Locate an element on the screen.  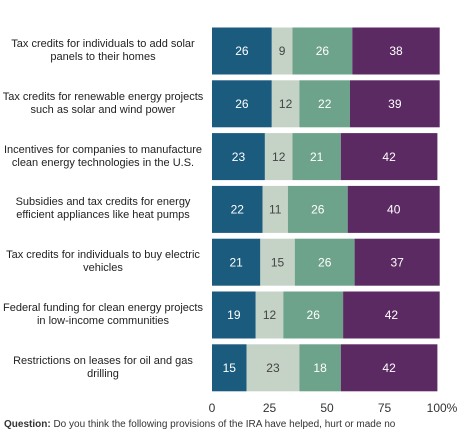
x-tick-label: 25 is located at coordinates (270, 408).